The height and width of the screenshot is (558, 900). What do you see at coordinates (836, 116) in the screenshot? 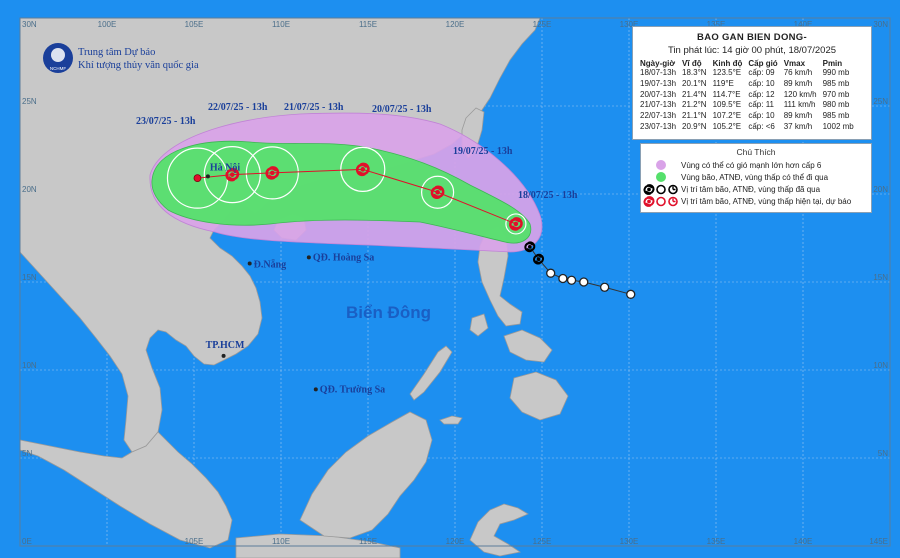
I see `forecast-cell-pmin: 985 mb` at bounding box center [836, 116].